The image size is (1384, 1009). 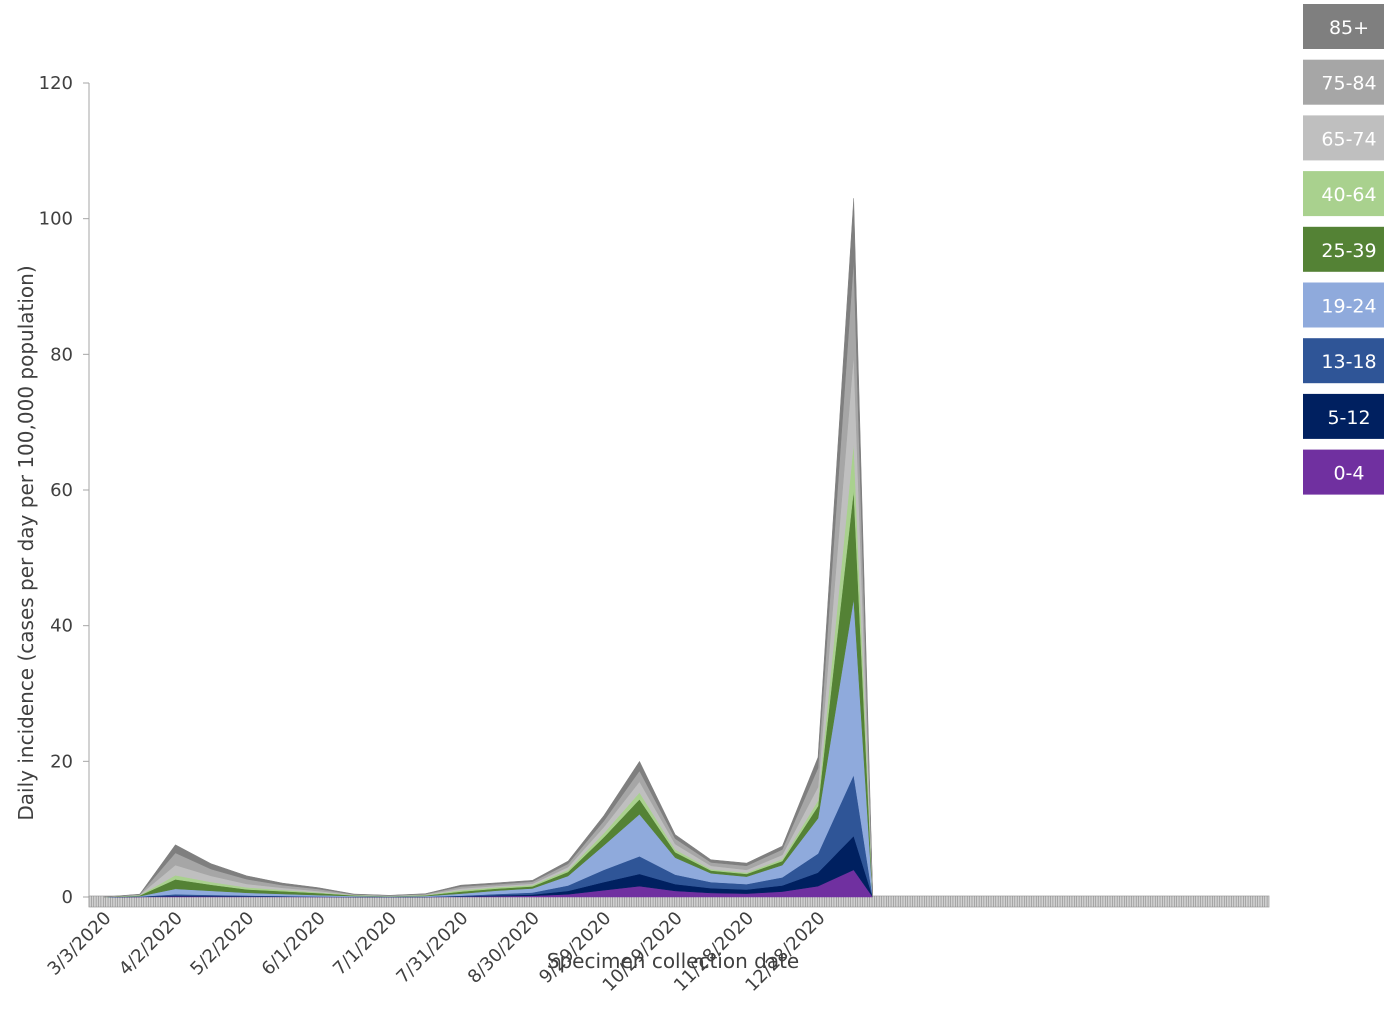 I want to click on legend-item-13-18: 13-18, so click(x=1343, y=361).